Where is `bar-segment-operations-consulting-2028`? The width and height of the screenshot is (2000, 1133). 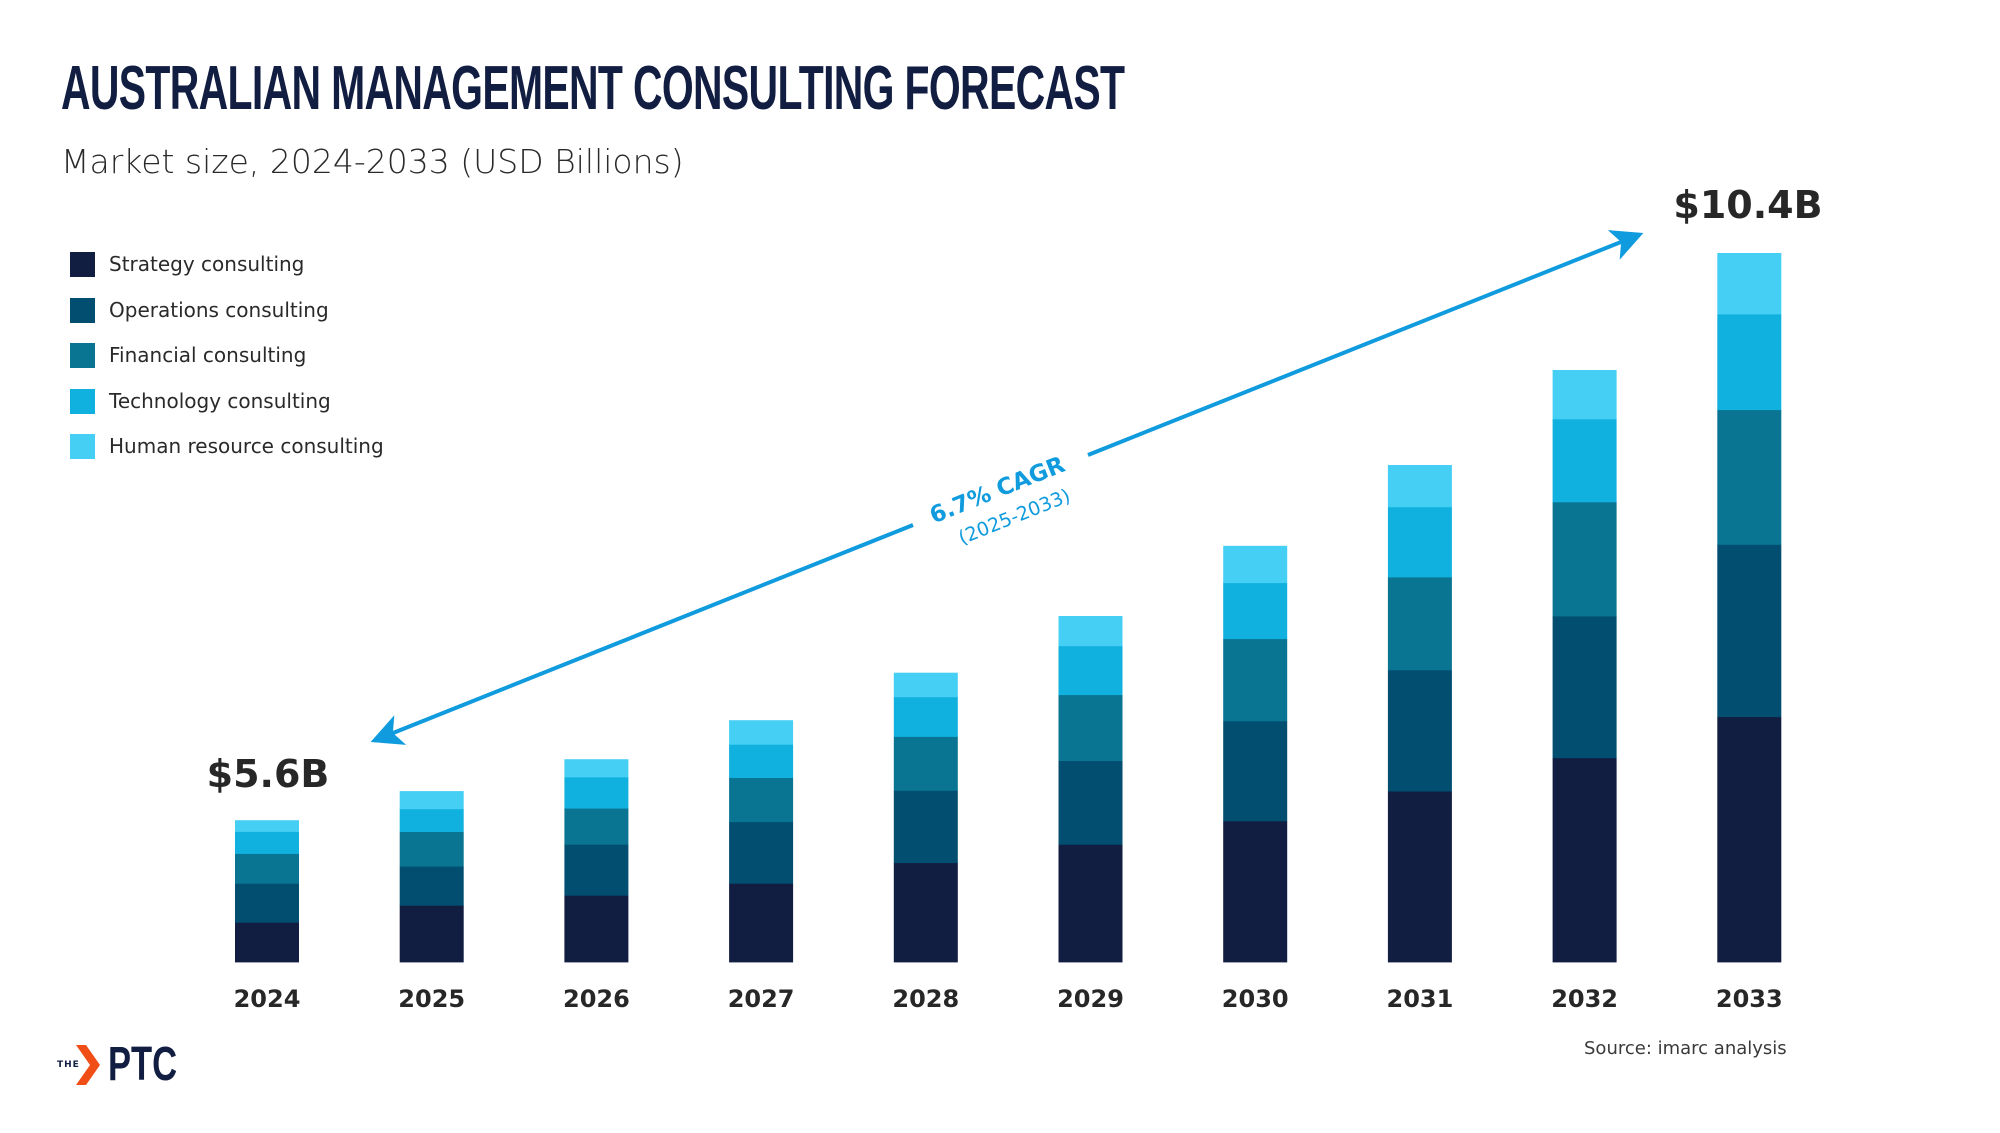 bar-segment-operations-consulting-2028 is located at coordinates (925, 827).